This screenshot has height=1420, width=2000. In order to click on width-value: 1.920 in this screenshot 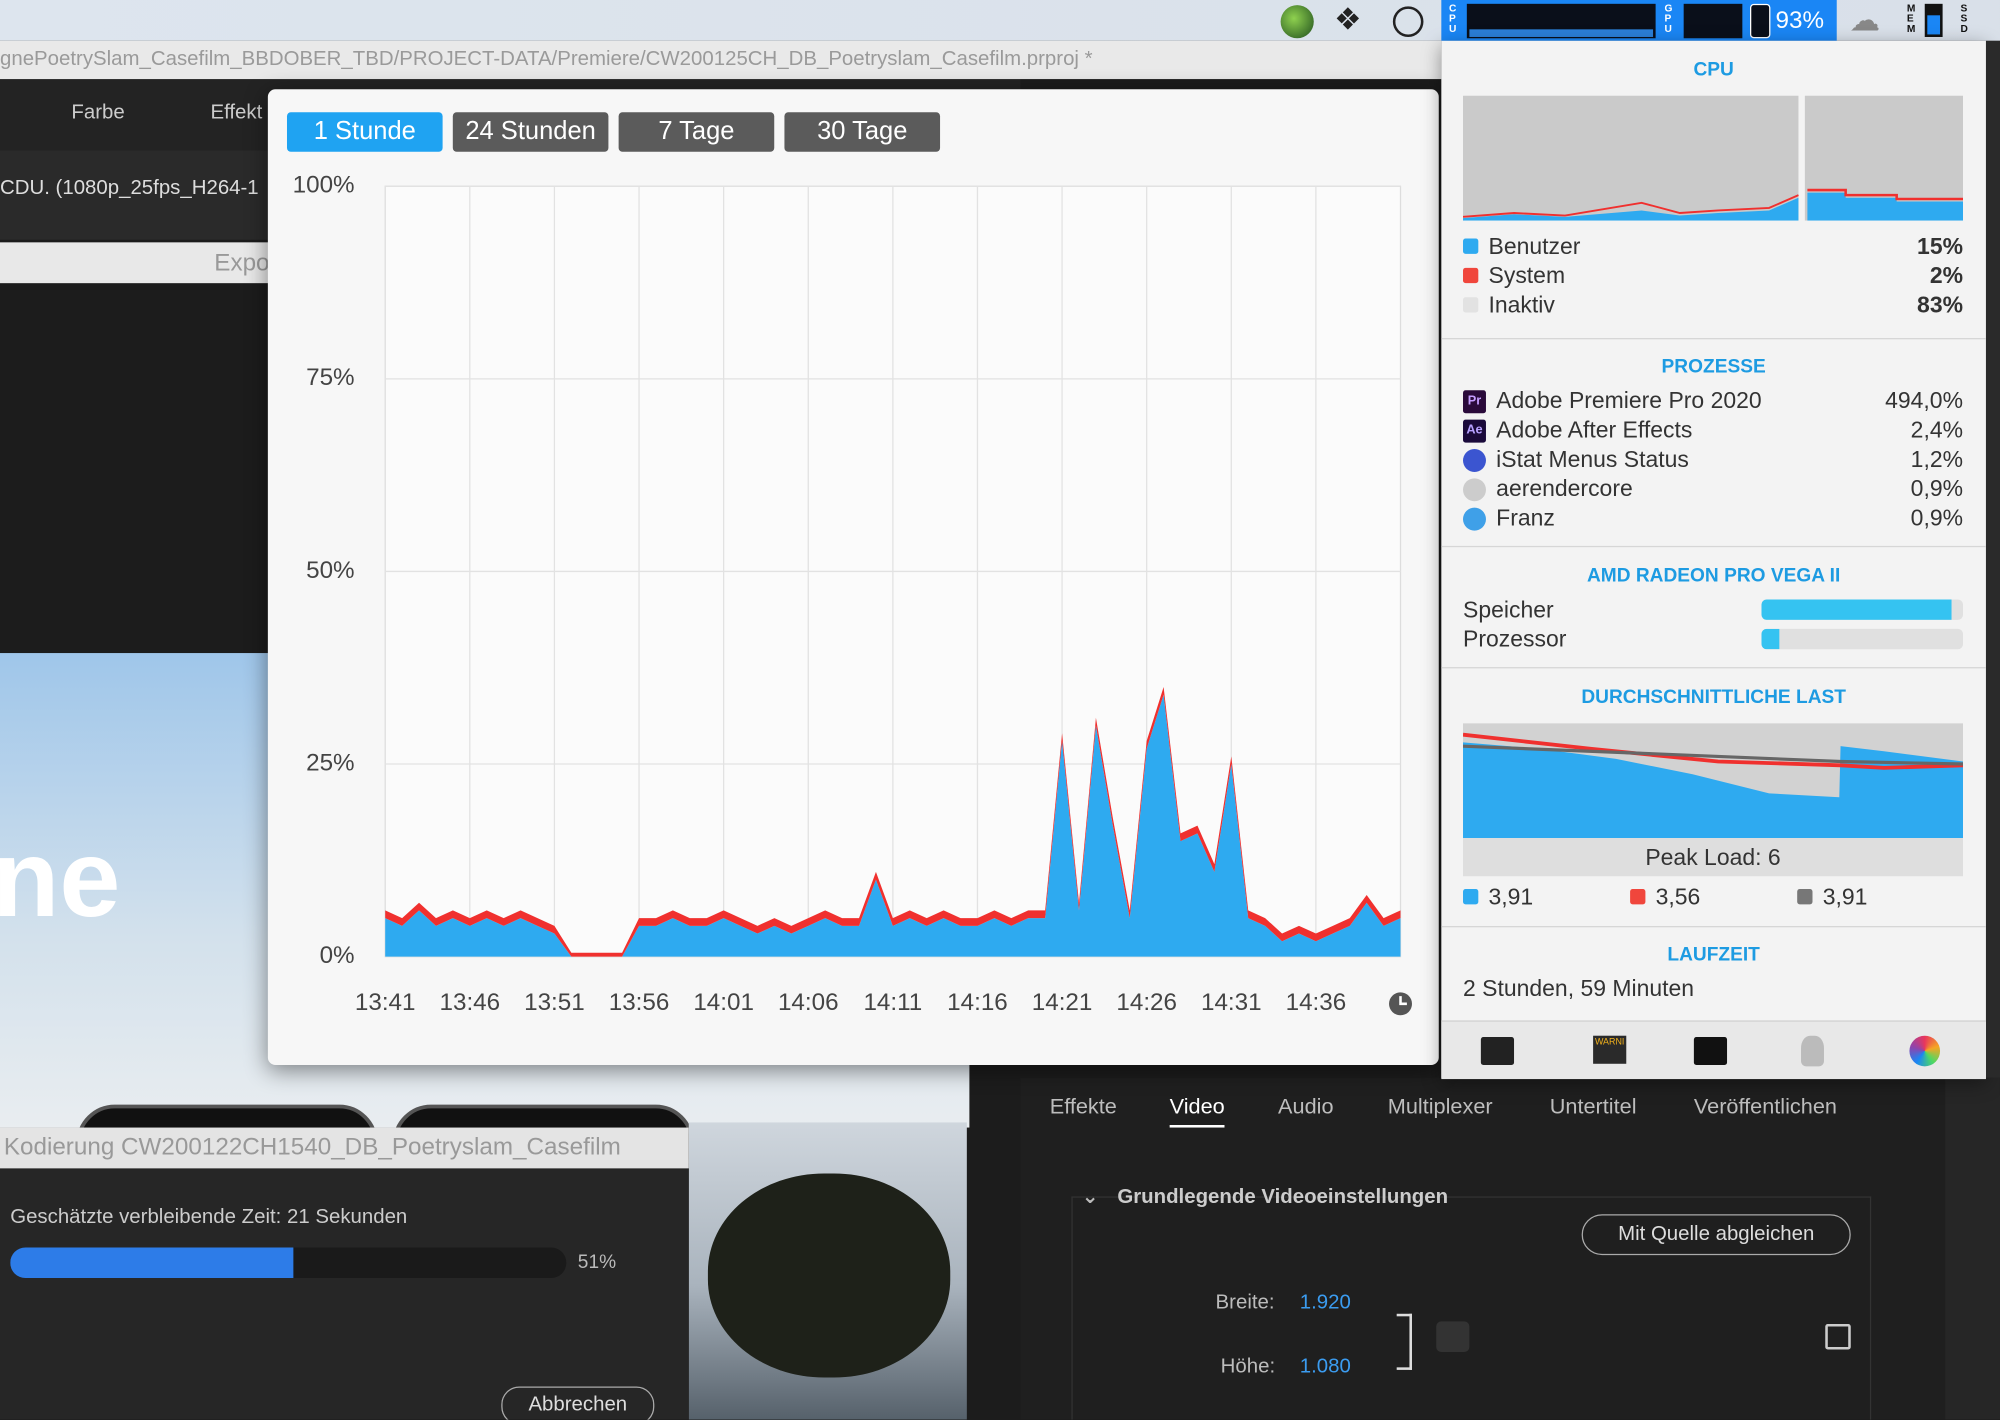, I will do `click(1325, 1303)`.